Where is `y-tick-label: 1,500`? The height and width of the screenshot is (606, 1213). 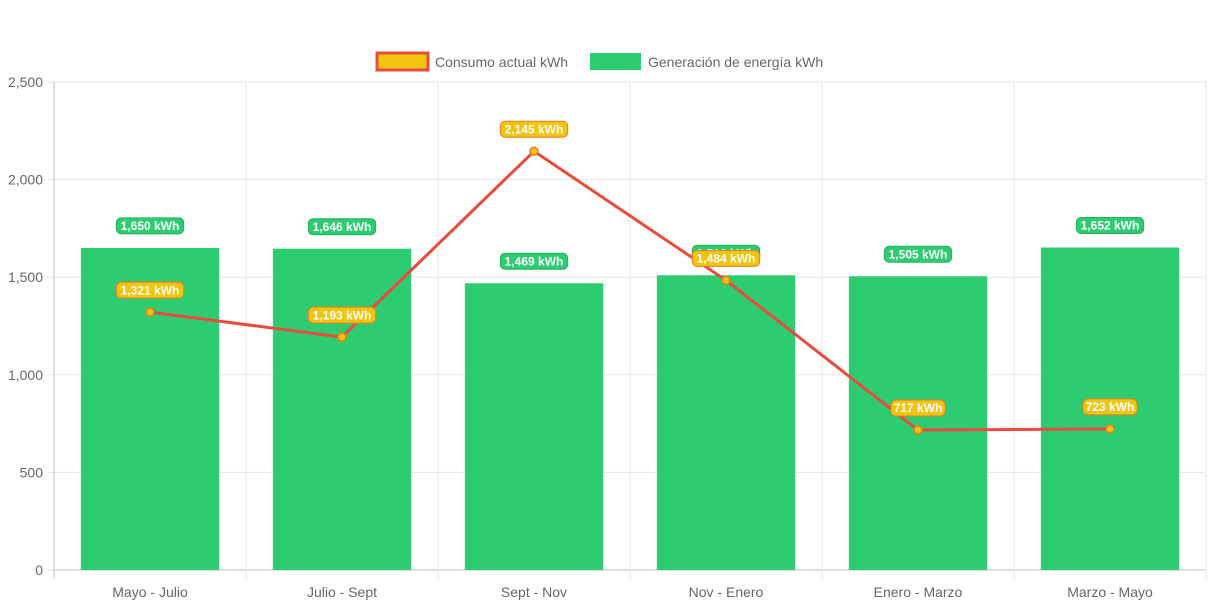
y-tick-label: 1,500 is located at coordinates (25, 277).